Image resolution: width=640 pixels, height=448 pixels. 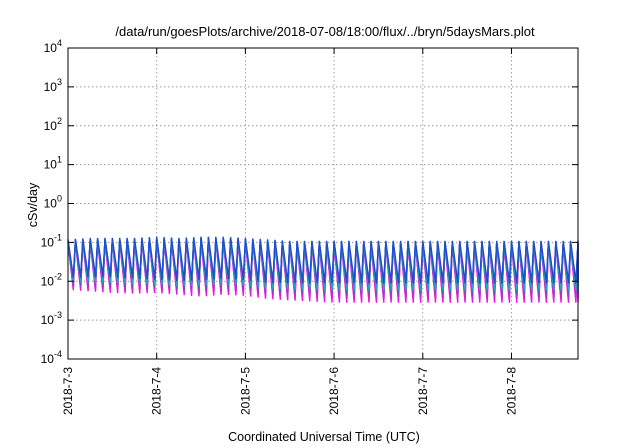 I want to click on series-layer, so click(x=323, y=269).